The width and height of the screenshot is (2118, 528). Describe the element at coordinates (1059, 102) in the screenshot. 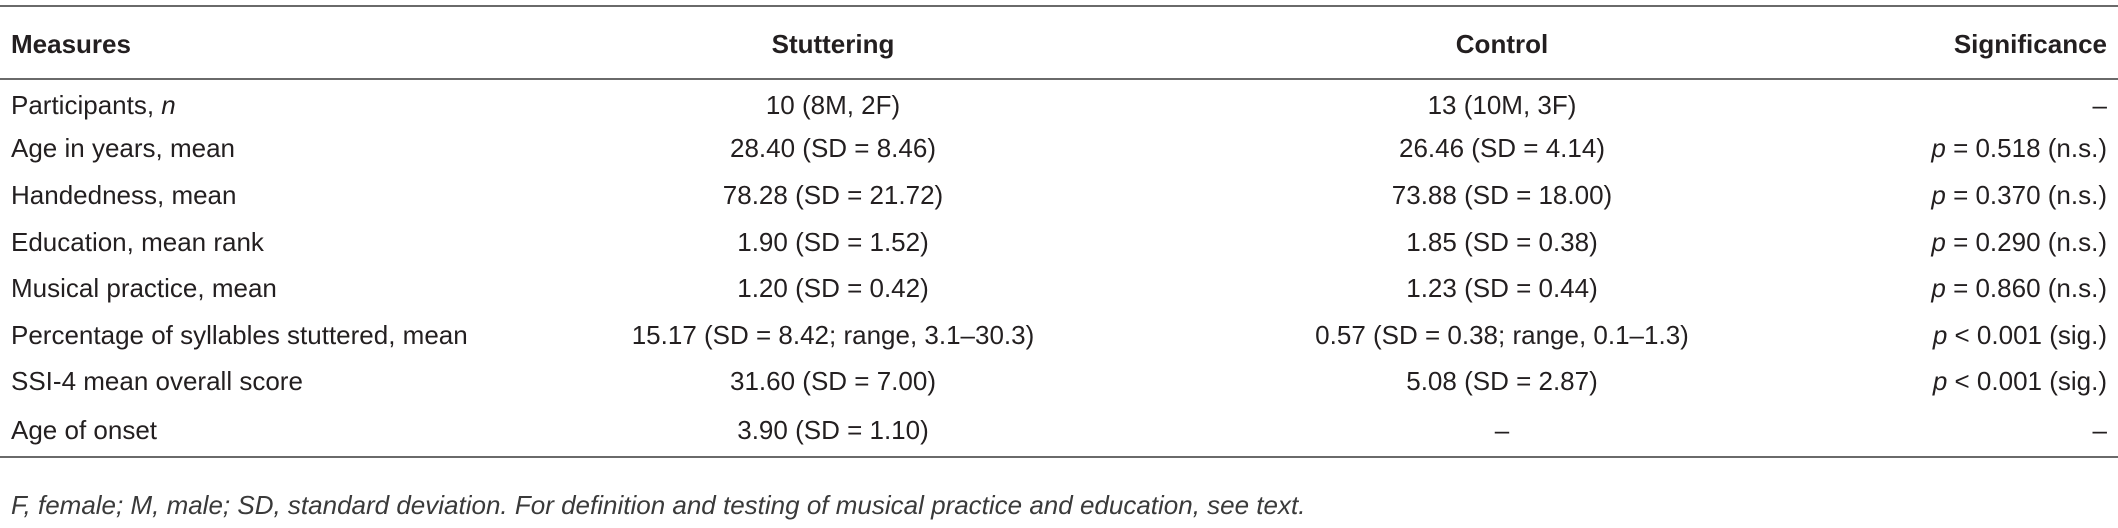

I see `table-row: Participants, n 10 (8M, 2F) 13 (10M, 3F) –` at that location.